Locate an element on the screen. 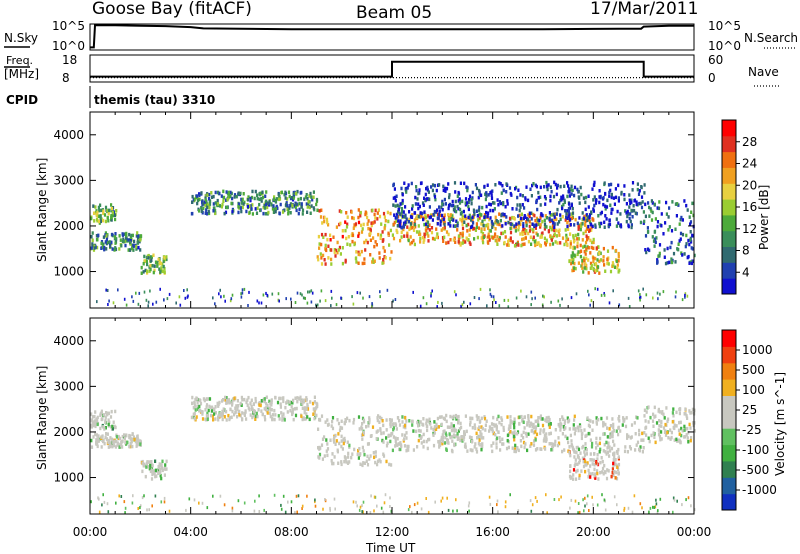  cpid-value: themis (tau) 3310 is located at coordinates (154, 100).